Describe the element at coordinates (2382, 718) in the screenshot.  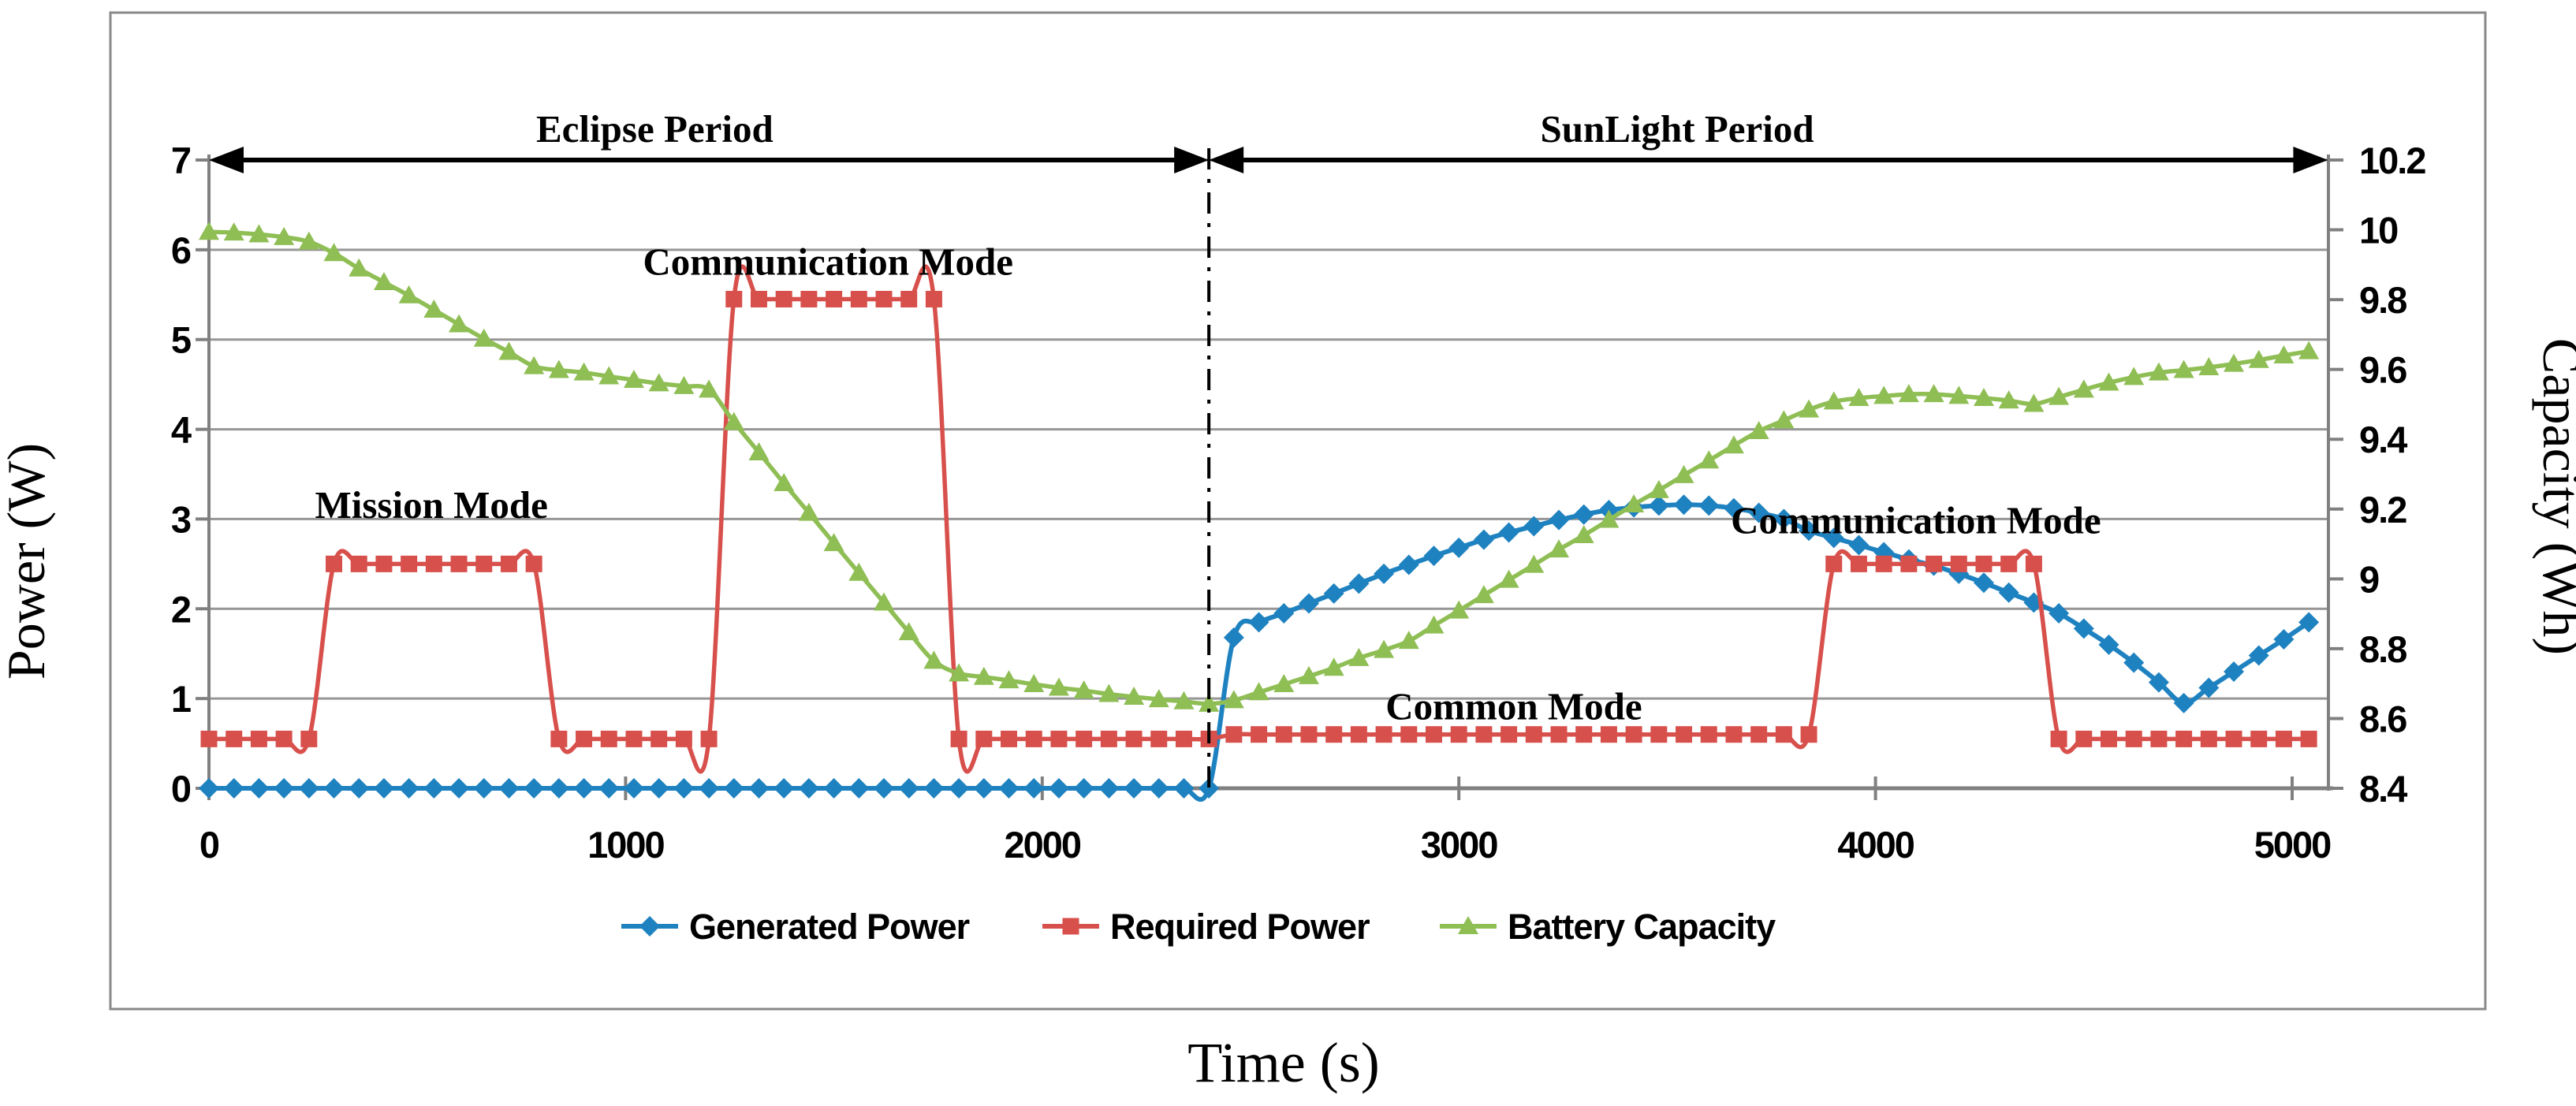
I see `right-axis-tick-label: 8.6` at that location.